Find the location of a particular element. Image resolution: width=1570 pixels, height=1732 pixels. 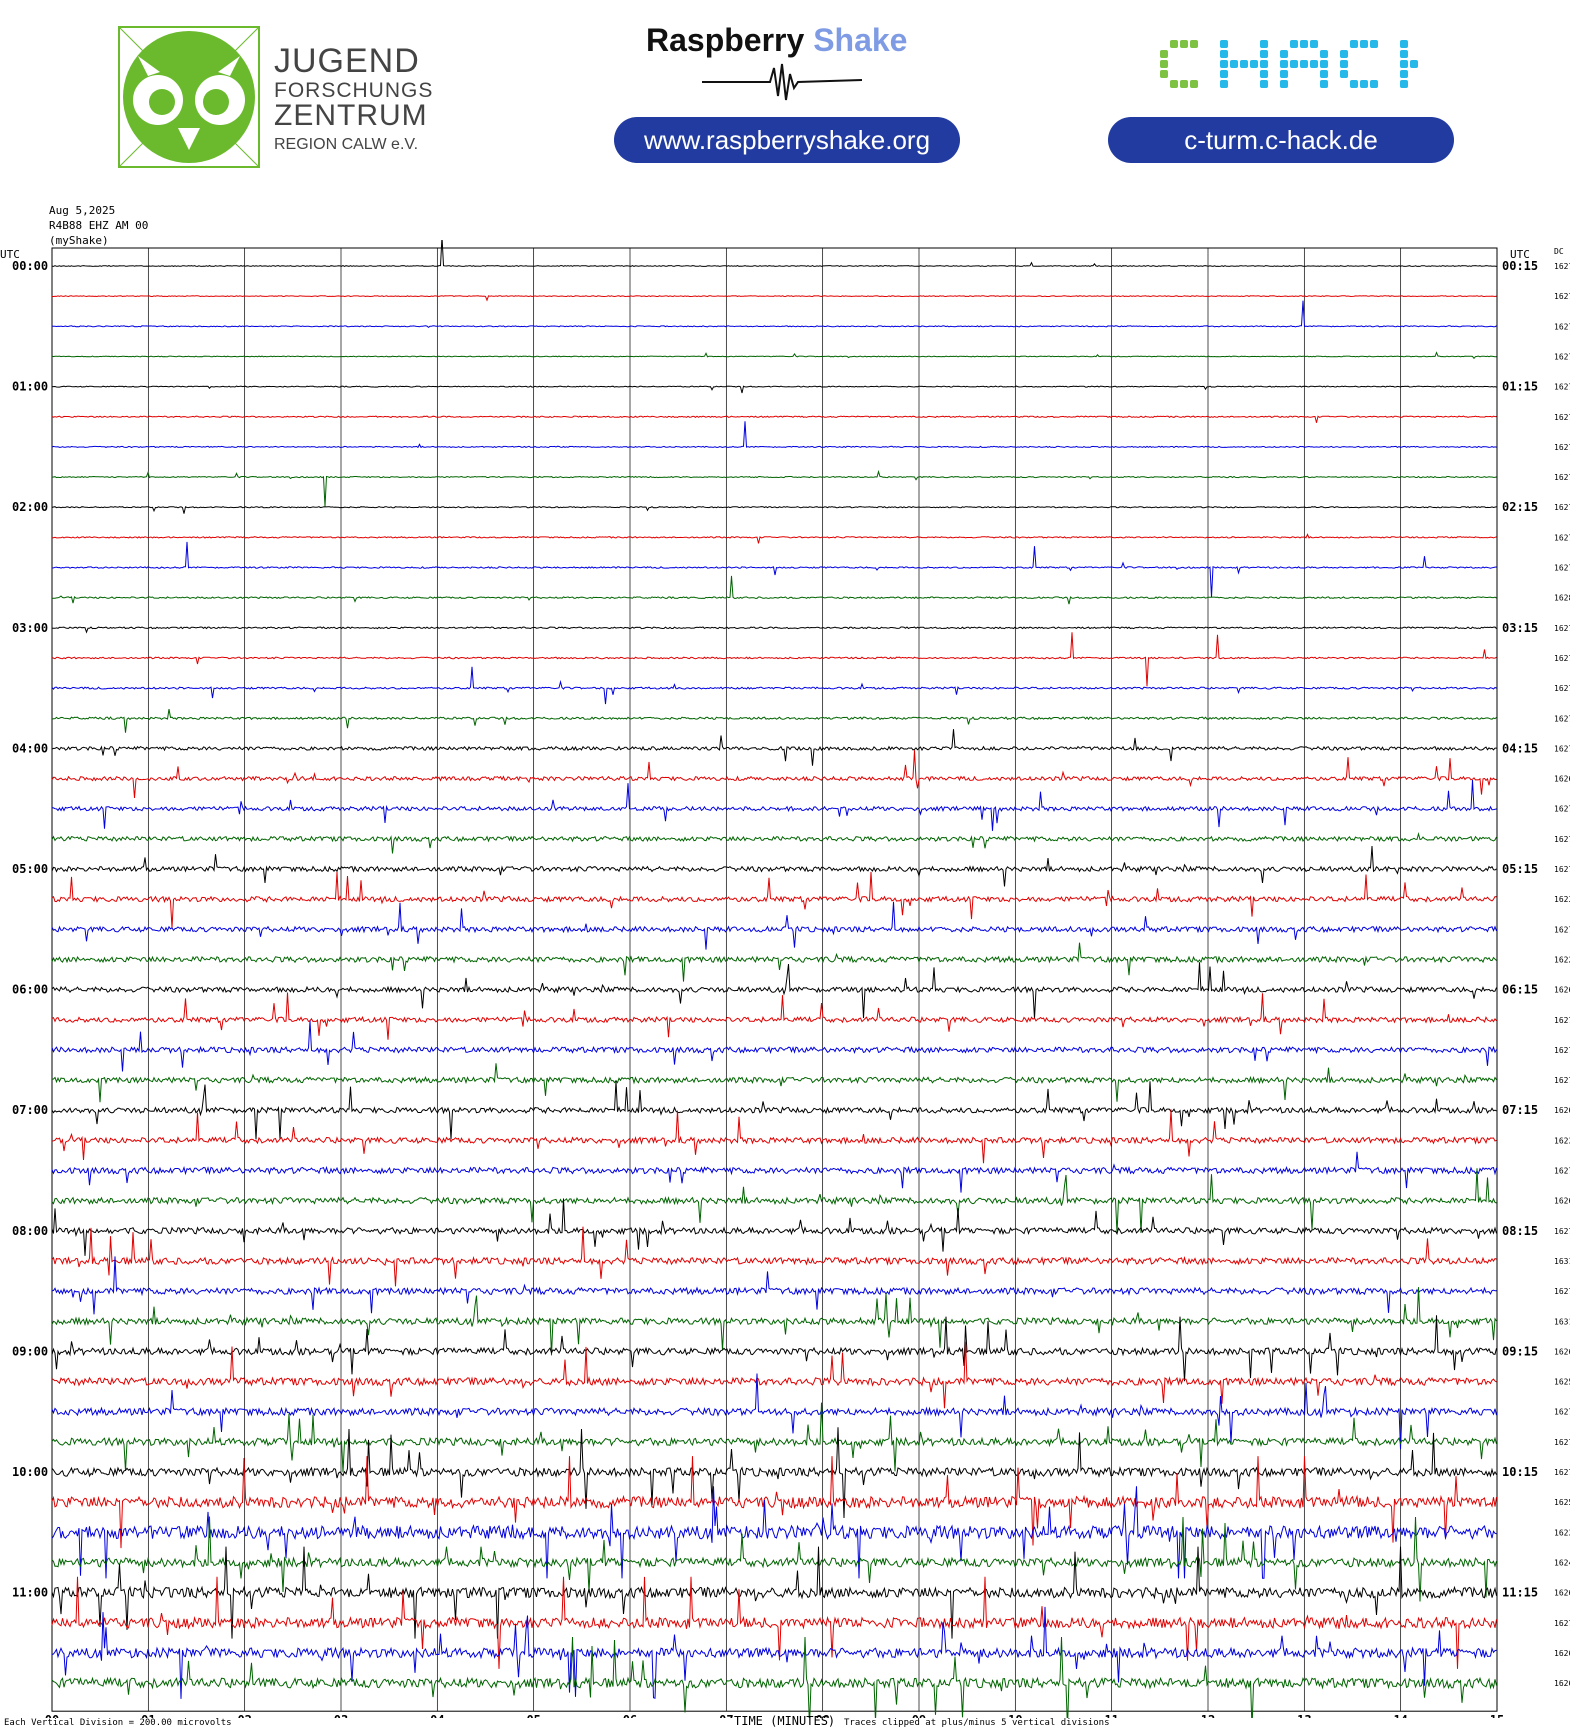

left-hour-label: 06:00 is located at coordinates (30, 990).